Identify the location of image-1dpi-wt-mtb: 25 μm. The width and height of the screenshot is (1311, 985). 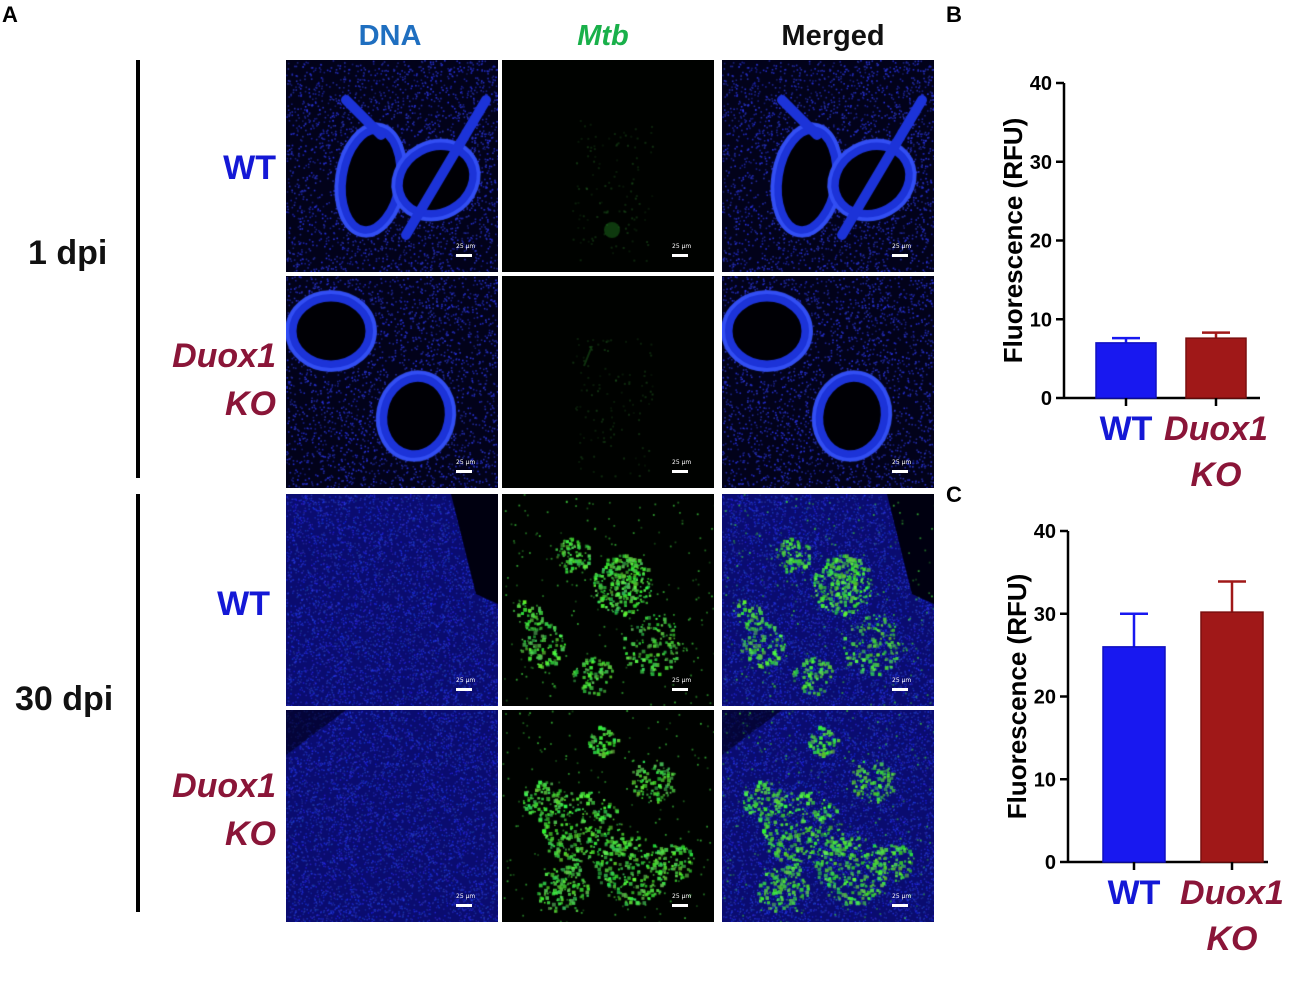
(608, 166).